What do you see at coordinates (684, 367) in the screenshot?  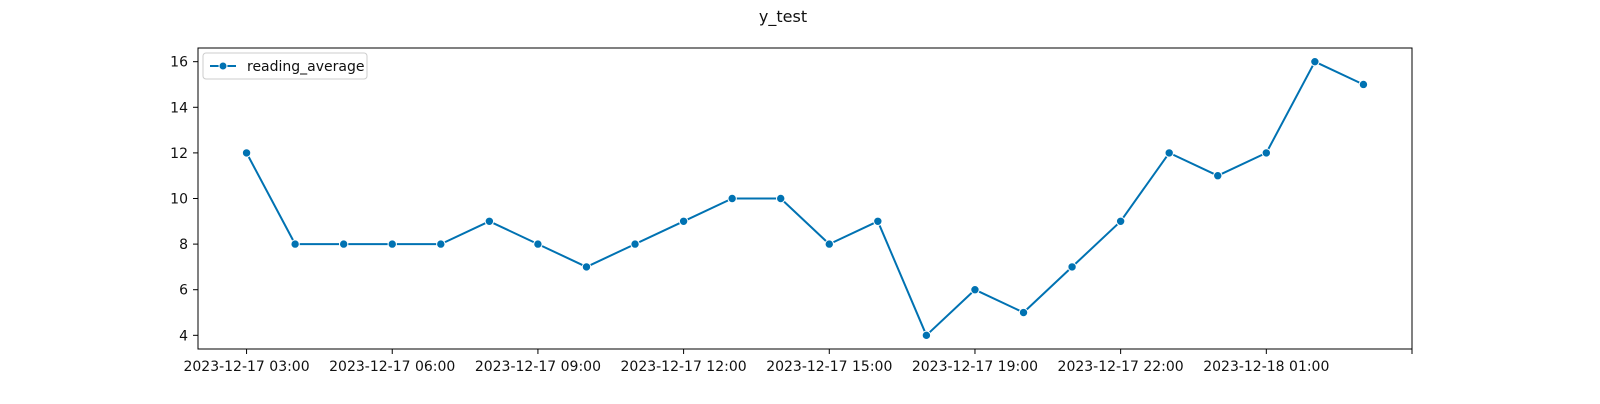 I see `x-tick-label: 2023-12-17 12:00` at bounding box center [684, 367].